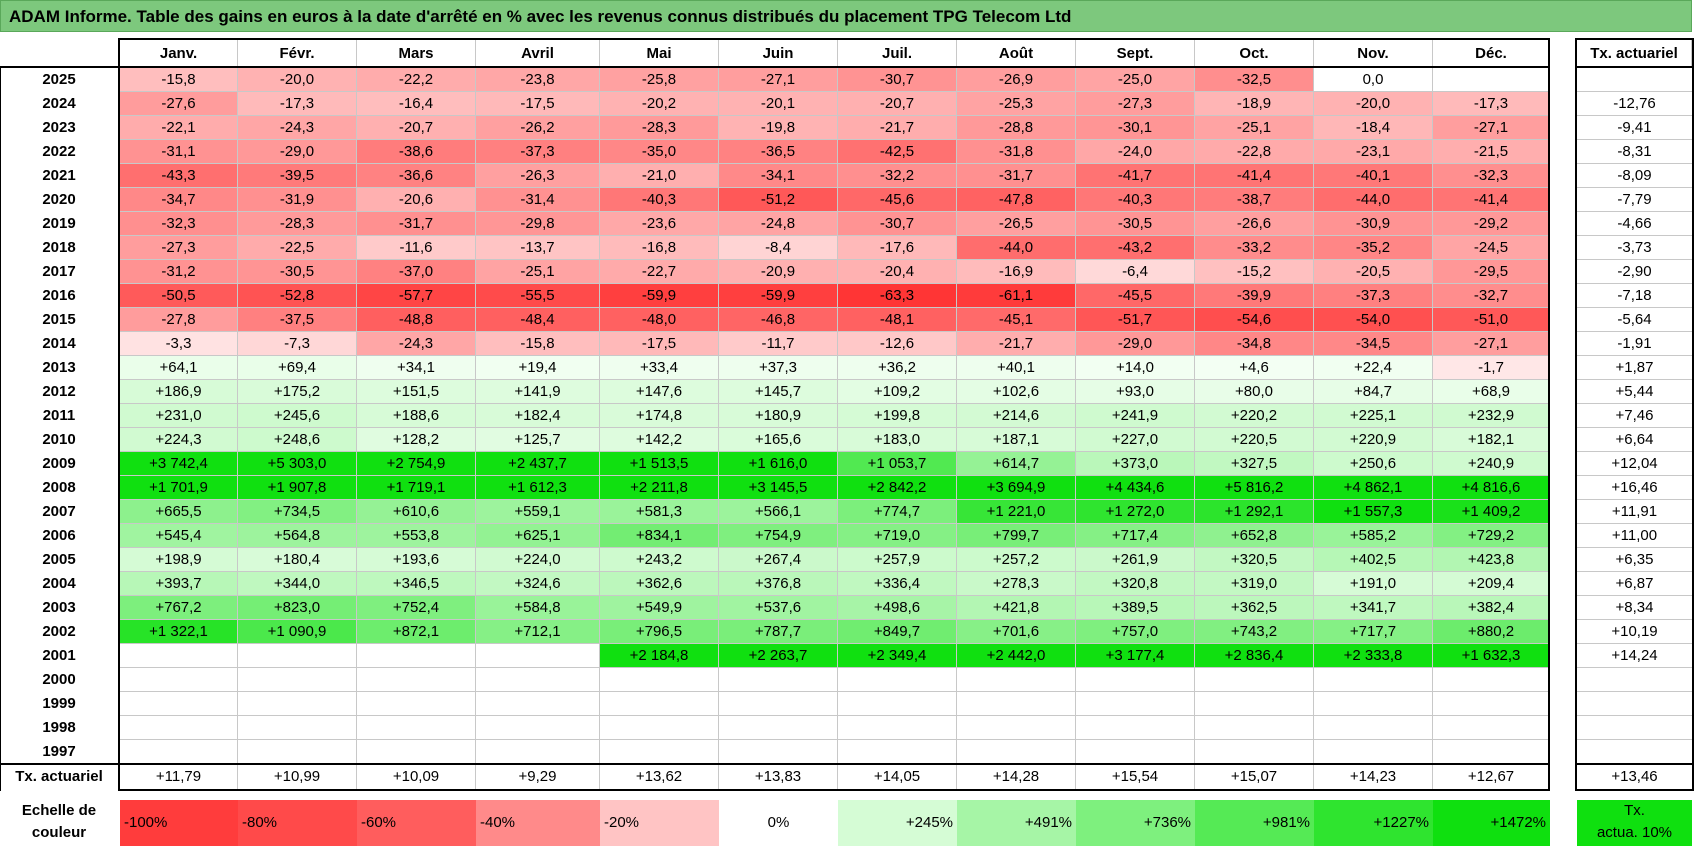 The width and height of the screenshot is (1696, 848). What do you see at coordinates (1373, 464) in the screenshot?
I see `table-cell: +250,6` at bounding box center [1373, 464].